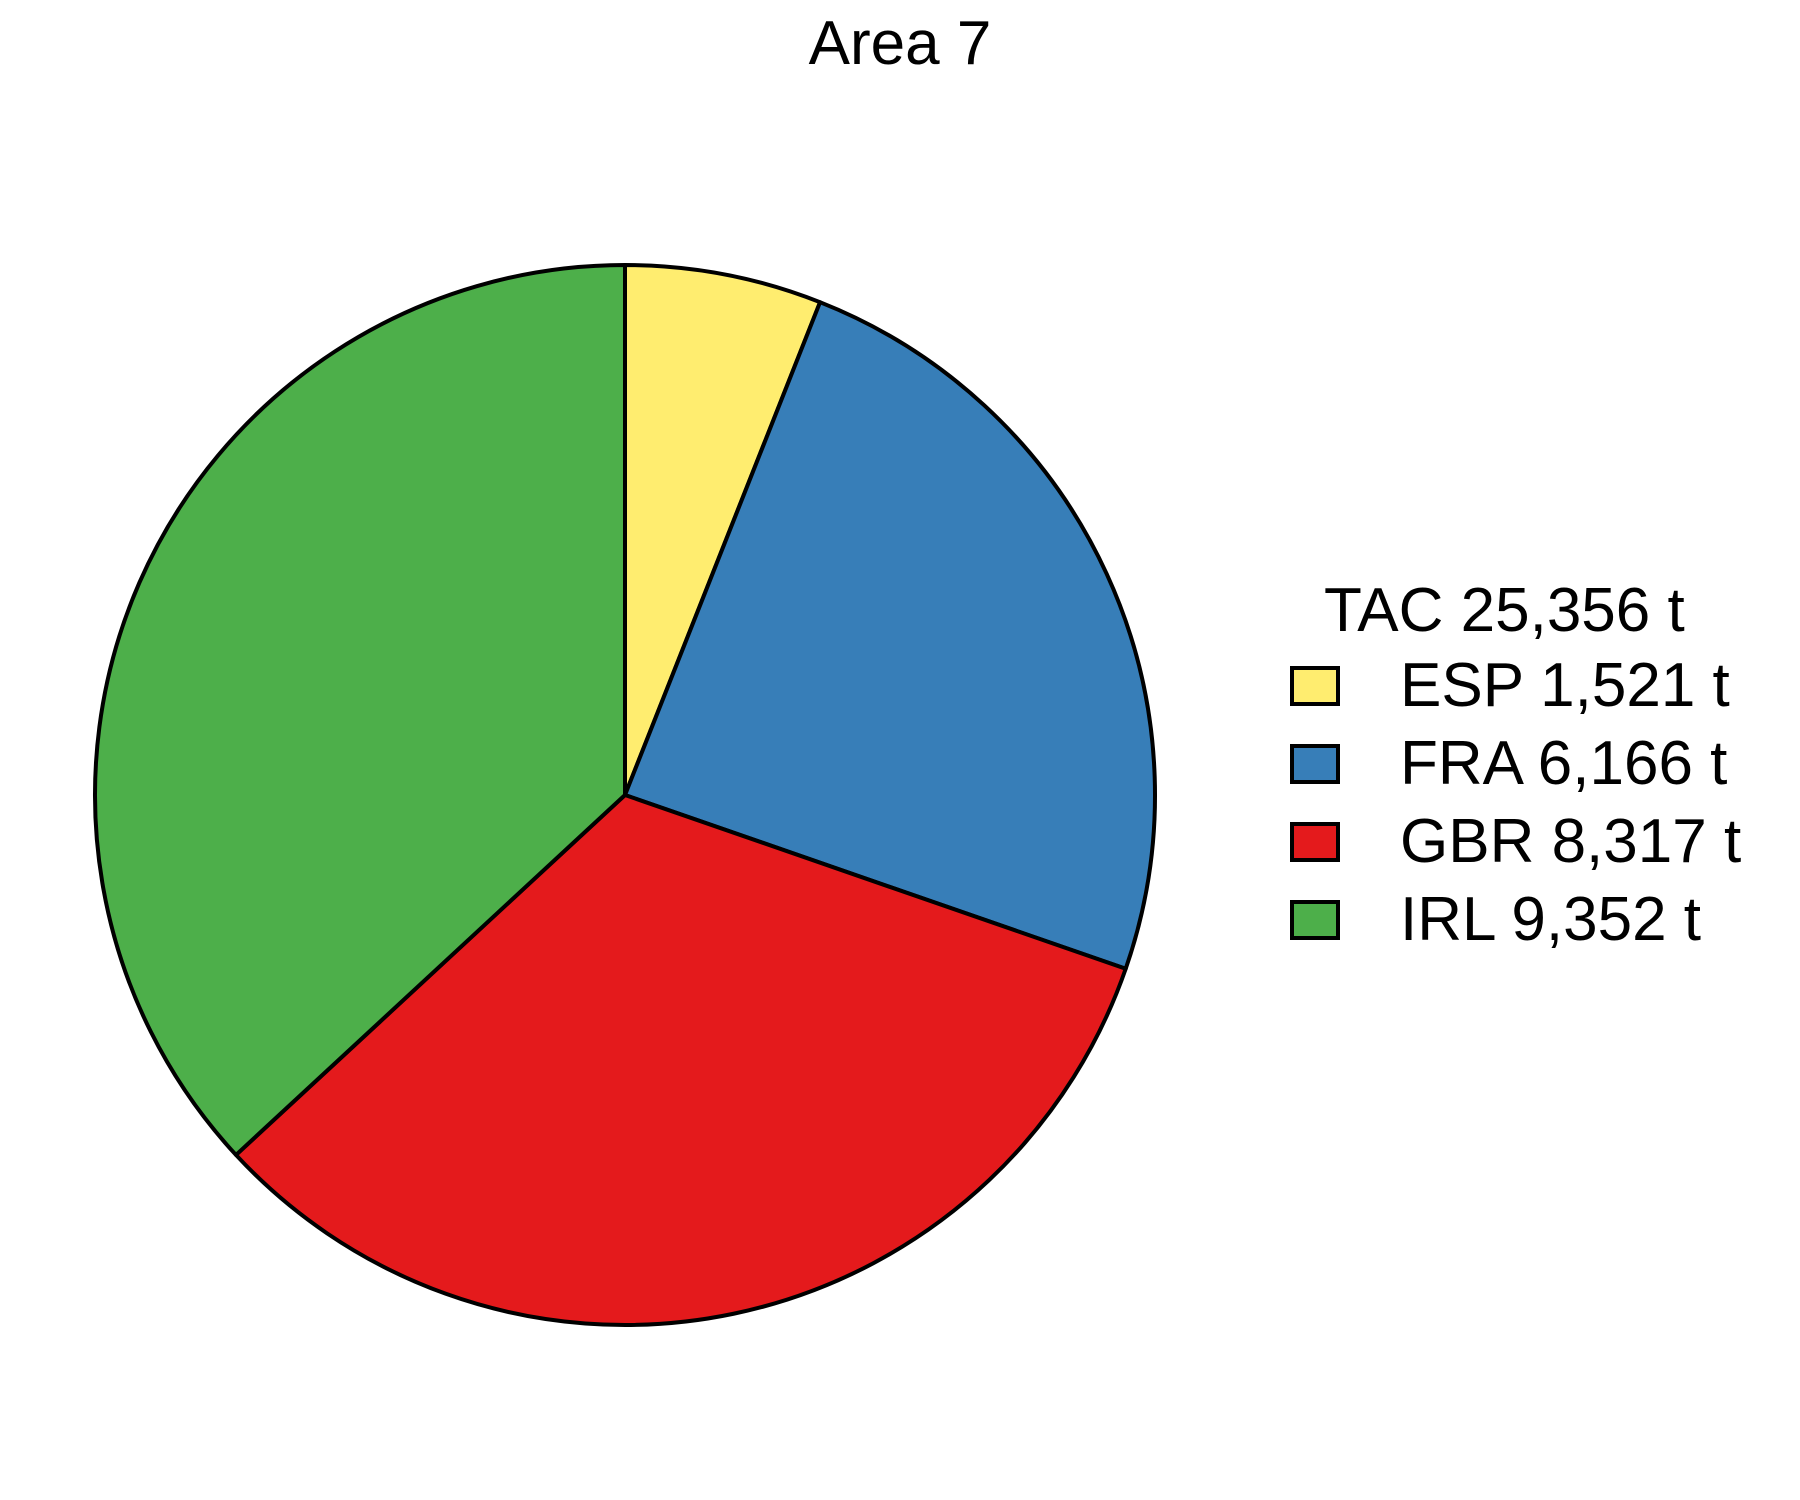 The width and height of the screenshot is (1800, 1500). I want to click on legend-item-esp: ESP 1,521 t, so click(1540, 686).